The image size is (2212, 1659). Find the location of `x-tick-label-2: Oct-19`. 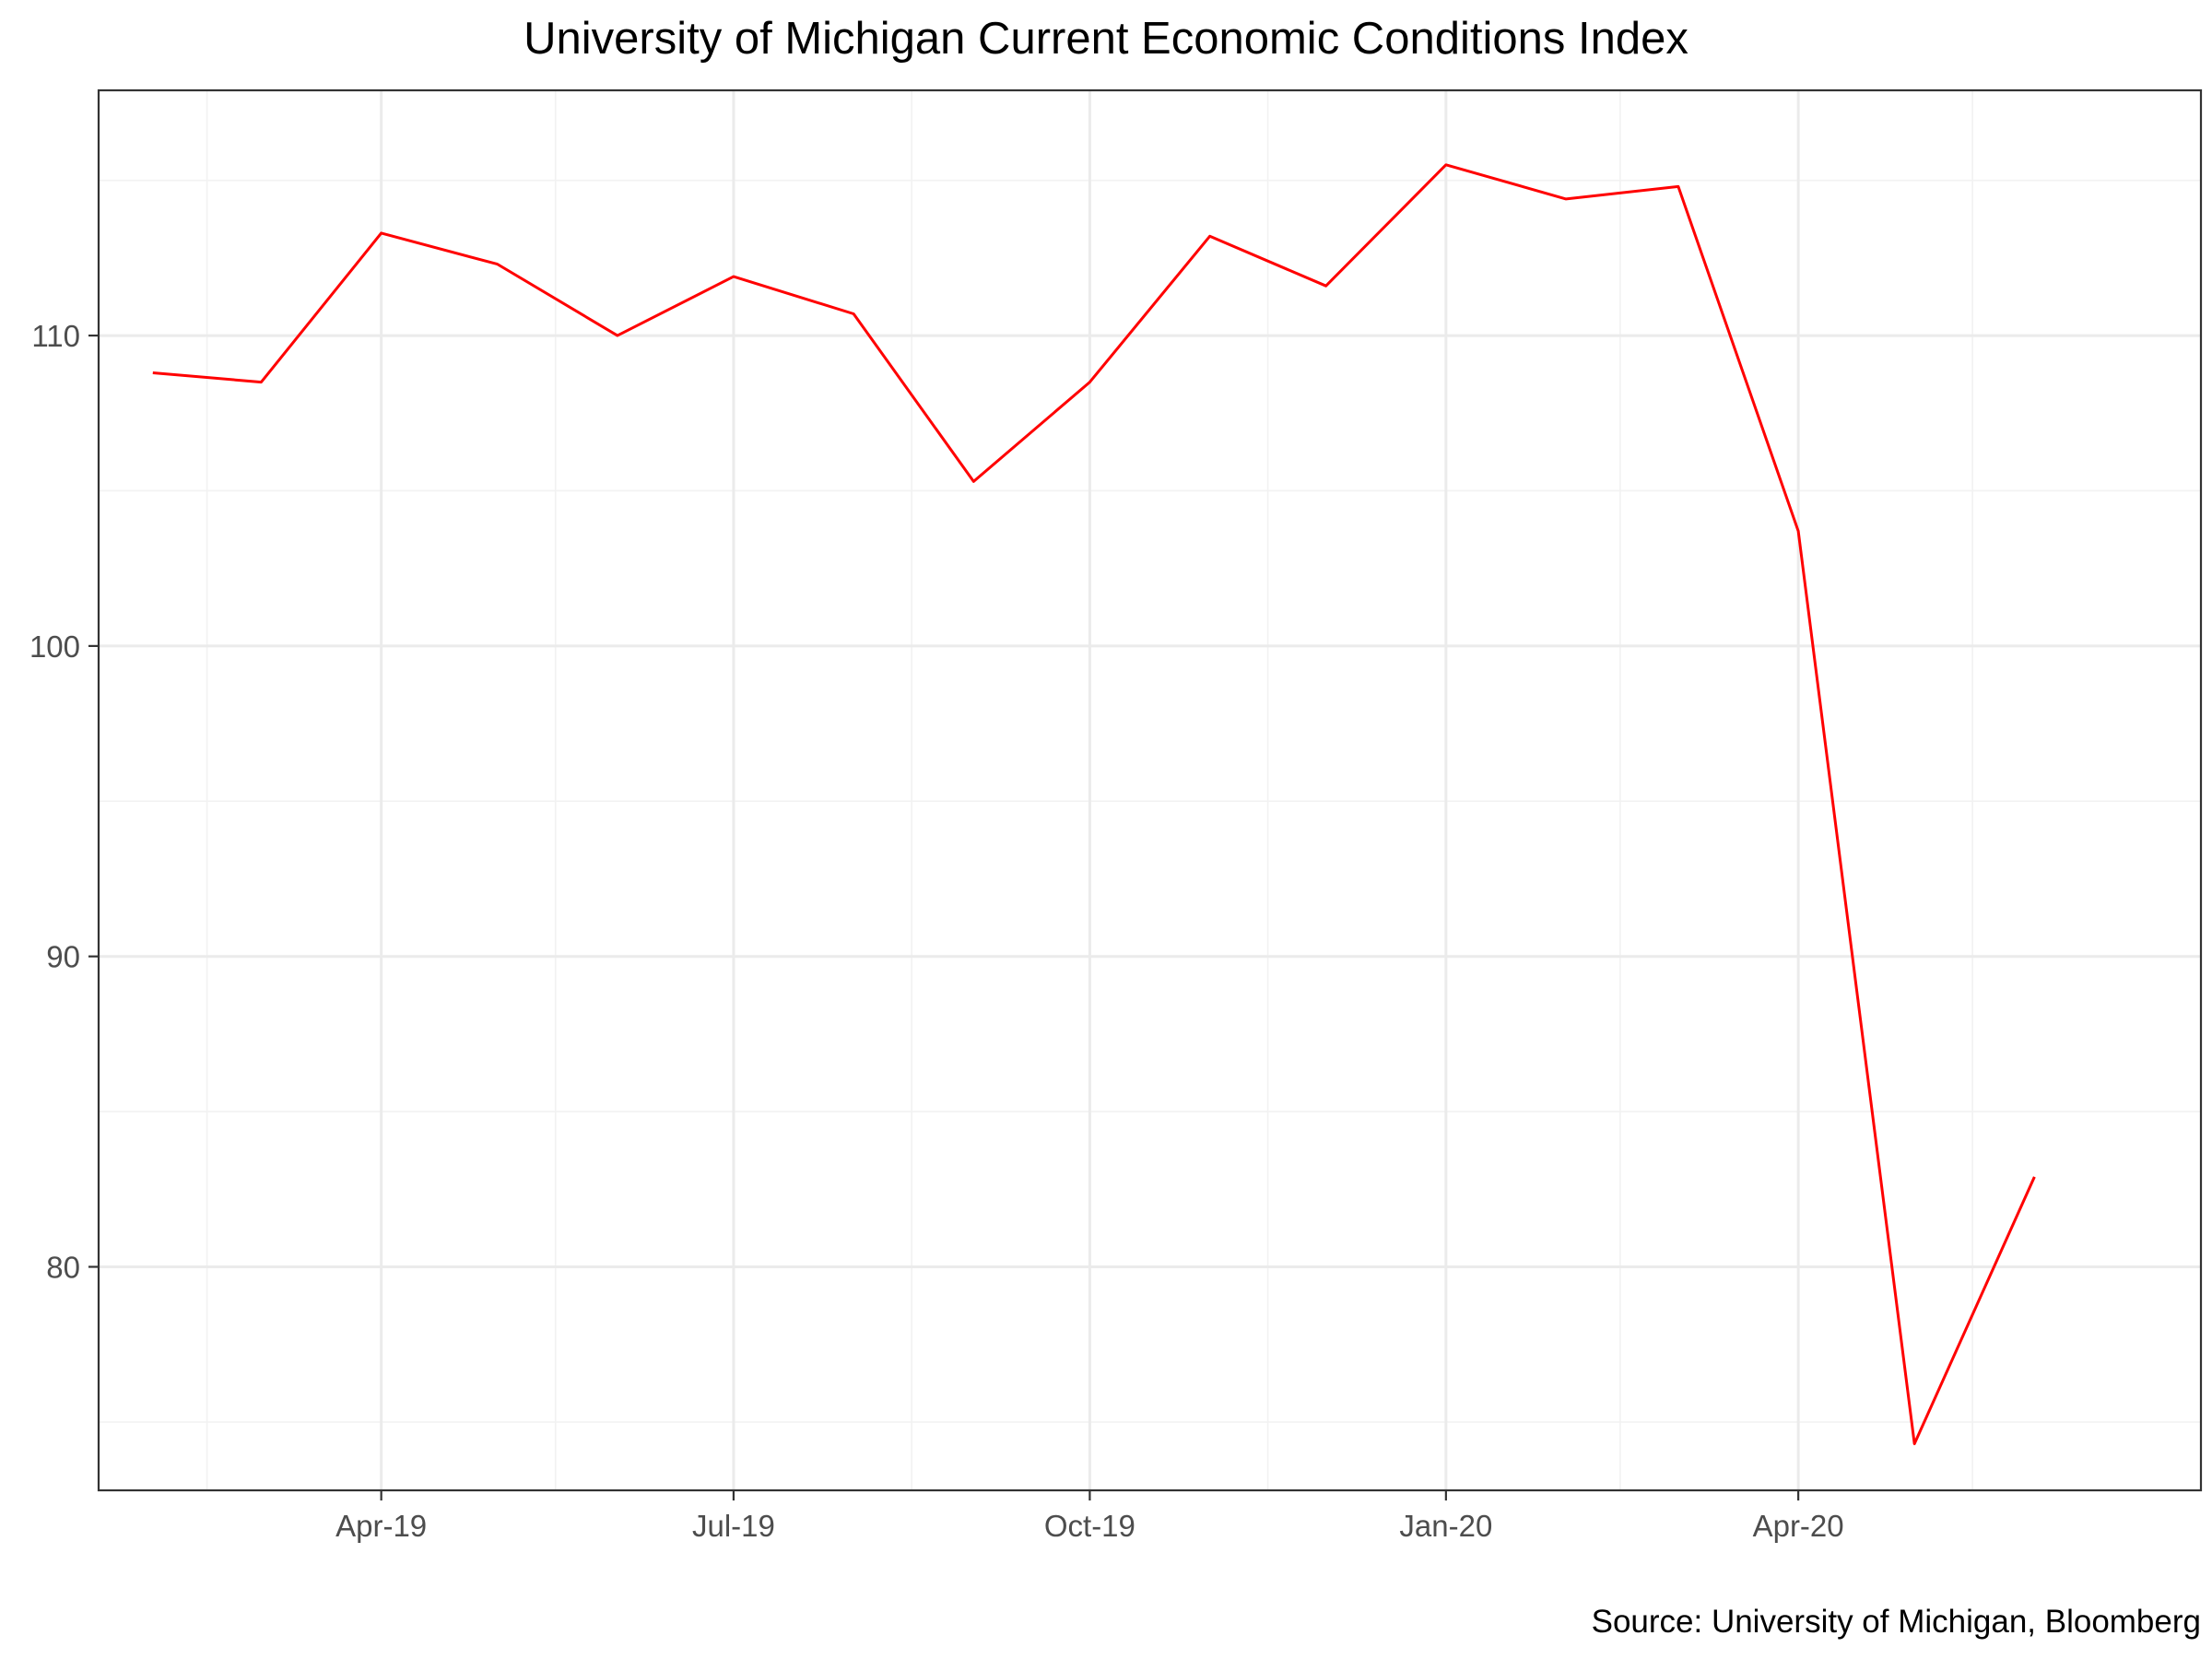

x-tick-label-2: Oct-19 is located at coordinates (1089, 1526).